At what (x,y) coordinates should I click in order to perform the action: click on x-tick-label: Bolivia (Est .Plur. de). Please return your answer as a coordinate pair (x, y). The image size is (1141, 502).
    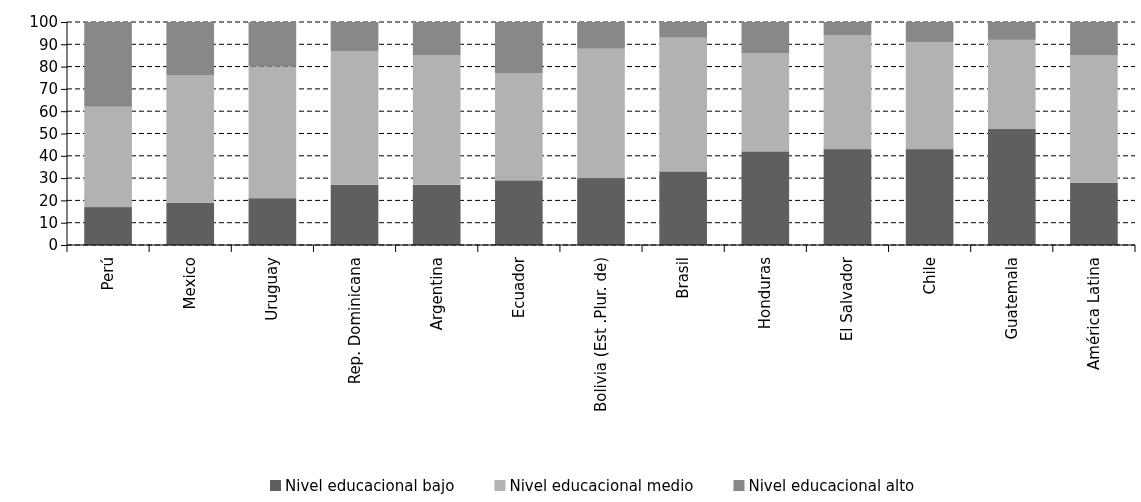
    Looking at the image, I should click on (601, 335).